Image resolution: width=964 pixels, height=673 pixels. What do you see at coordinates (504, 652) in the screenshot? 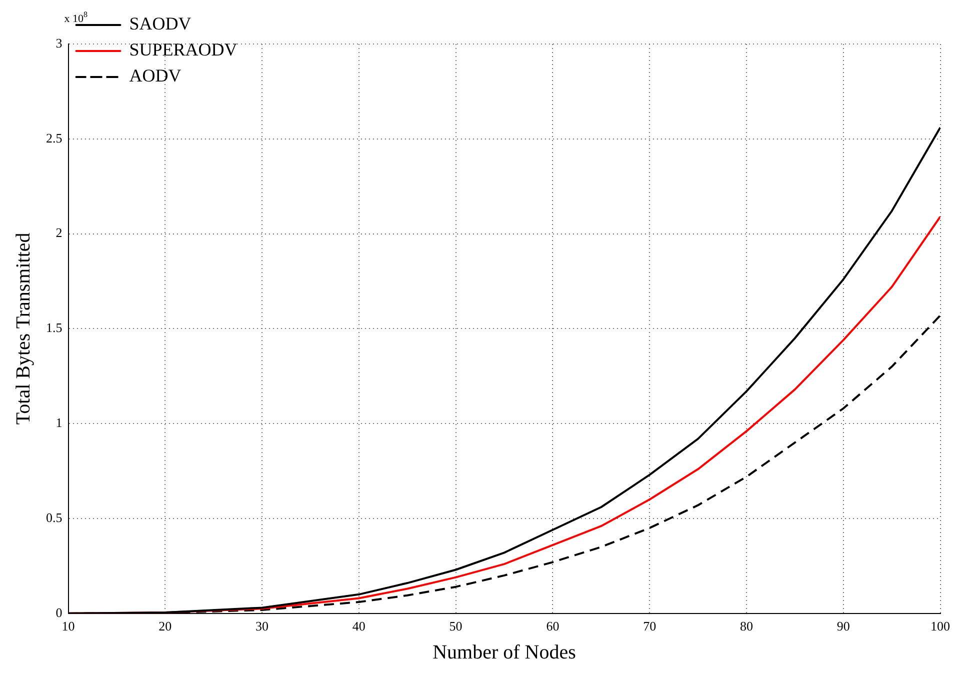
I see `x-axis-title: Number of Nodes` at bounding box center [504, 652].